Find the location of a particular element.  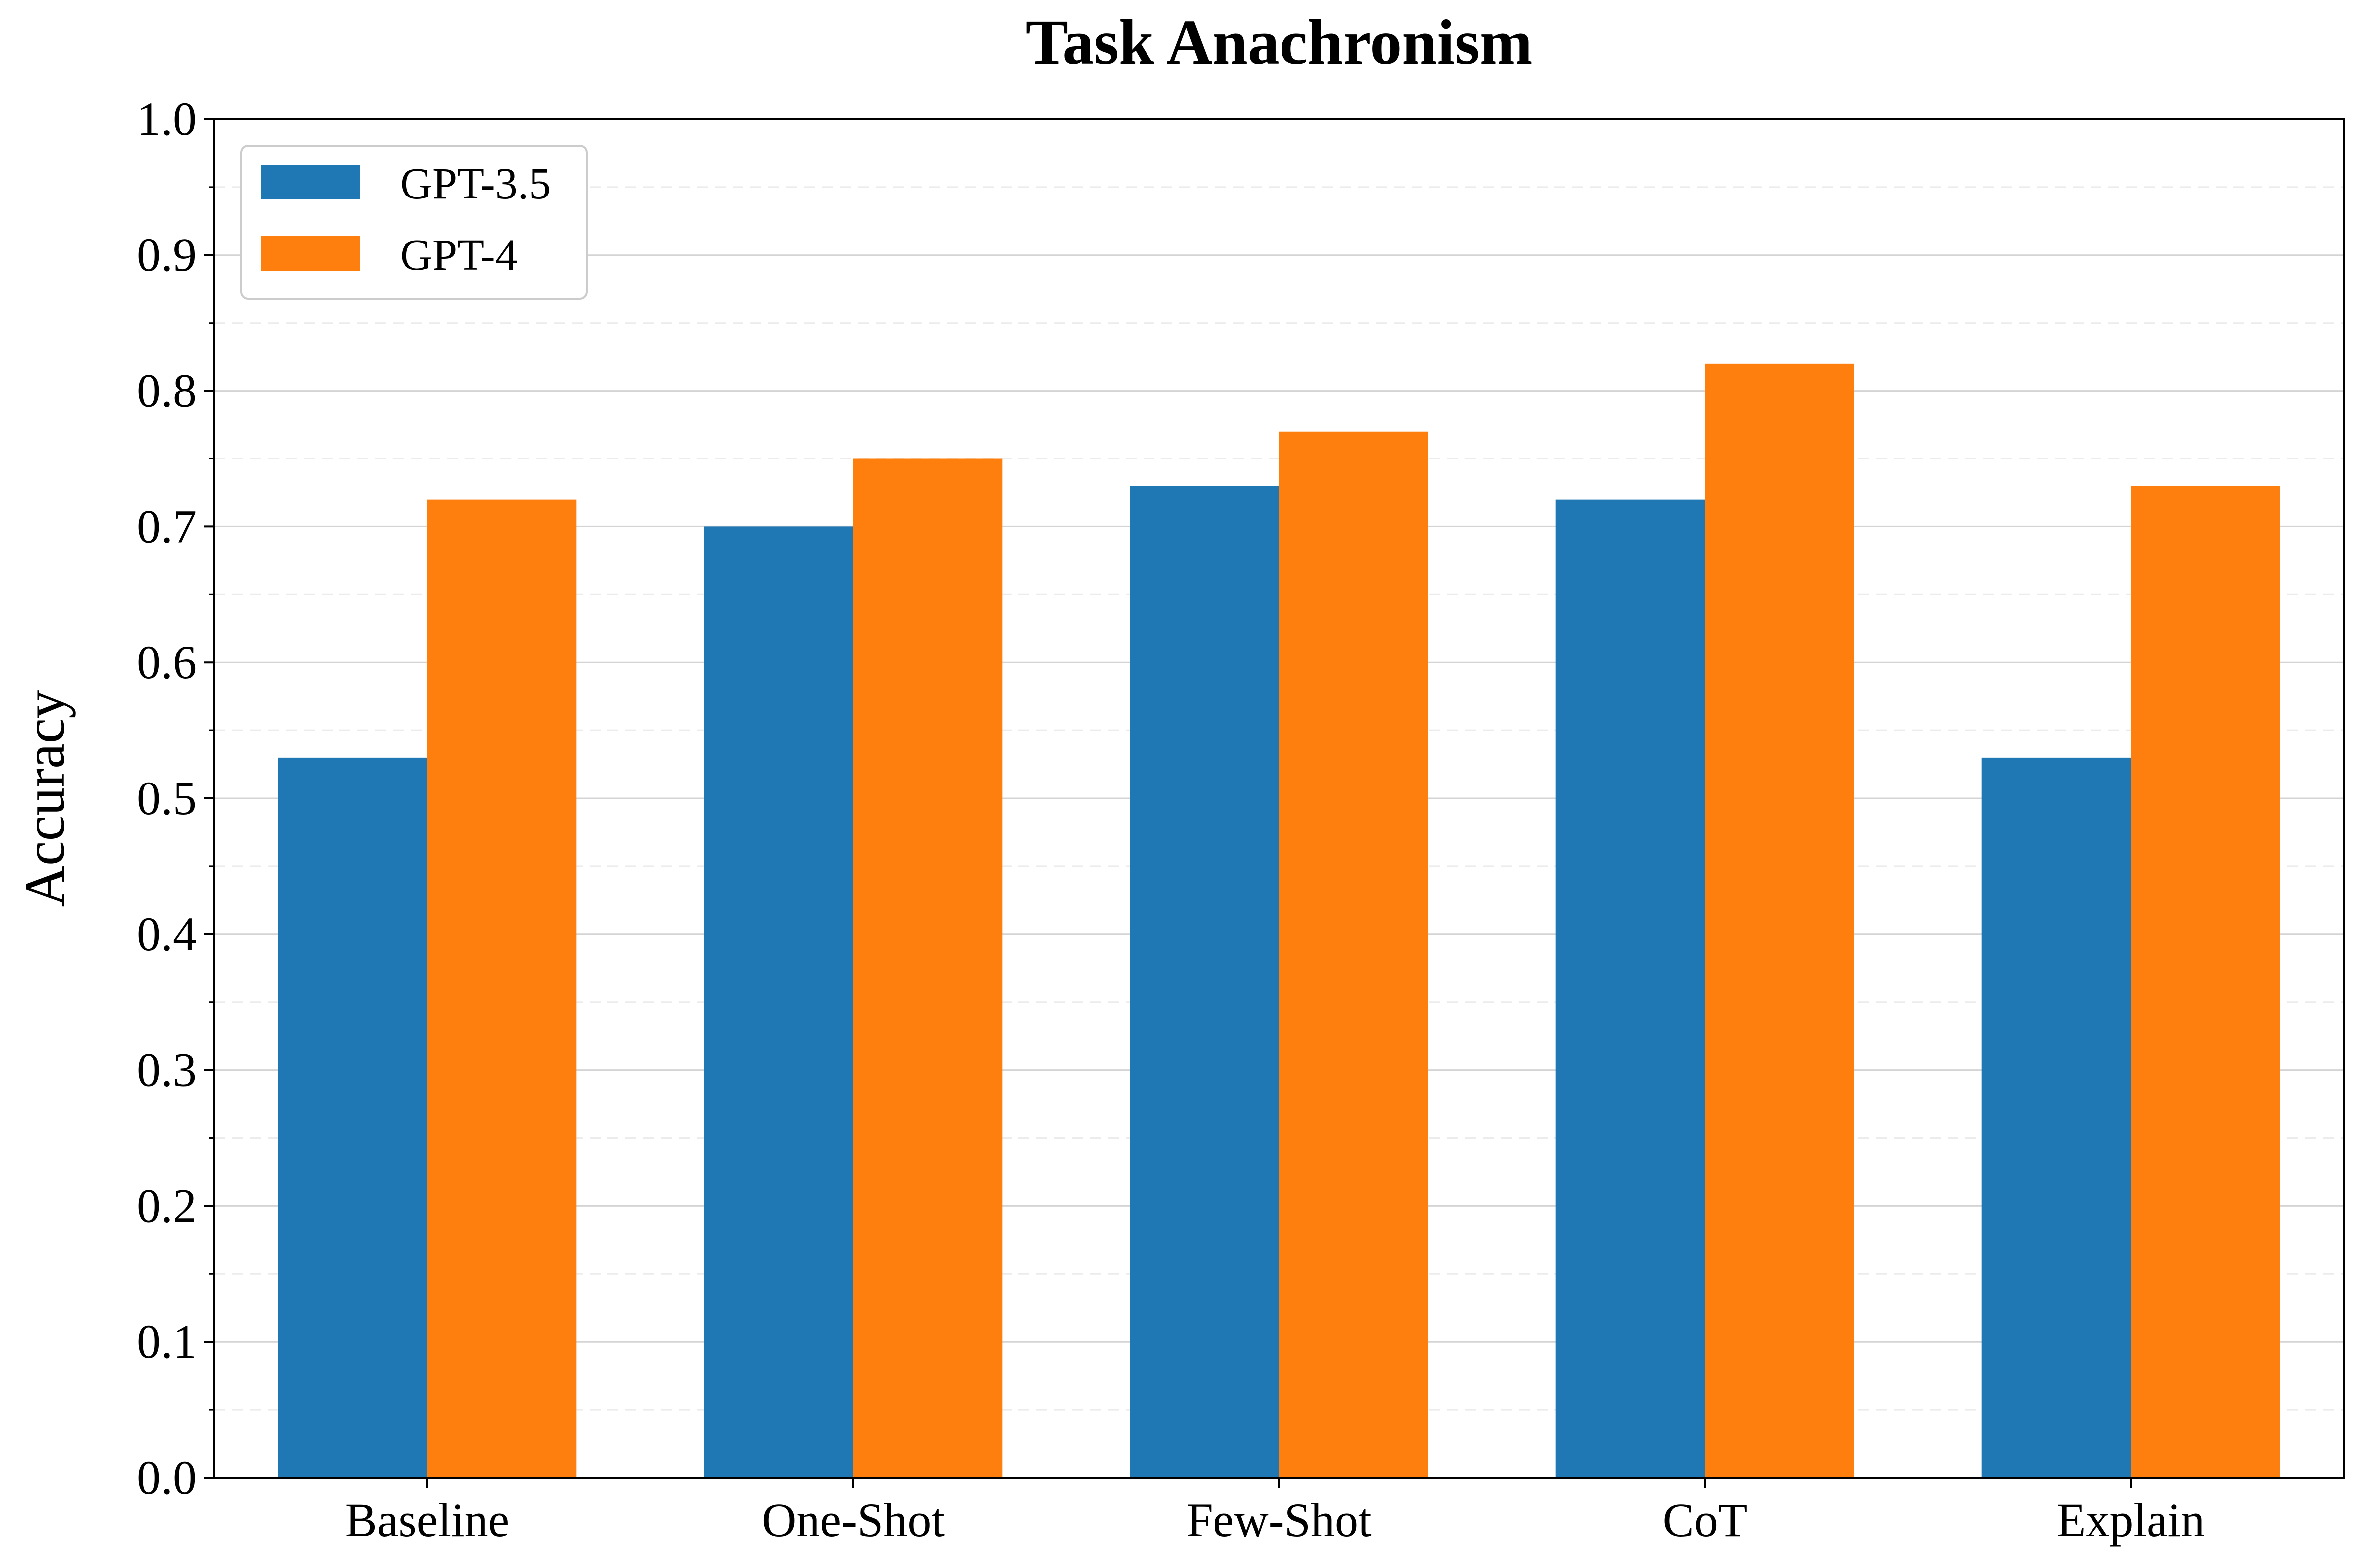

bar-gpt-4-few-shot is located at coordinates (1353, 954).